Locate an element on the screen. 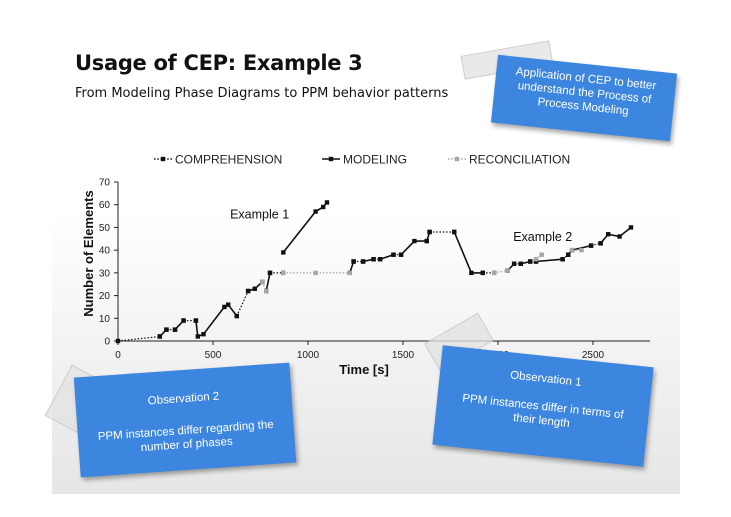  slide-title: Usage of CEP: Example 3 is located at coordinates (219, 63).